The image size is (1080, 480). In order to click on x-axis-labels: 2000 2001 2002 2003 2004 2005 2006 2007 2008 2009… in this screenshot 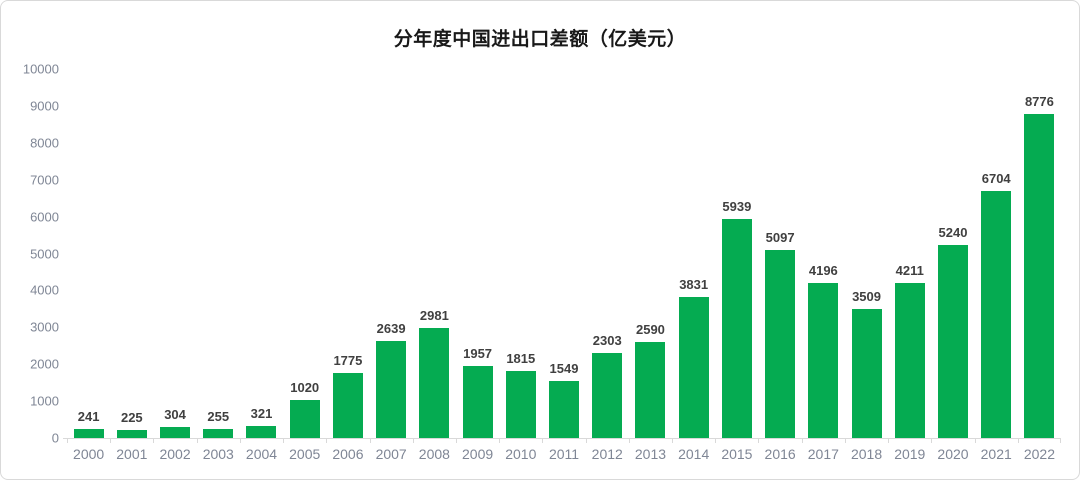, I will do `click(564, 454)`.